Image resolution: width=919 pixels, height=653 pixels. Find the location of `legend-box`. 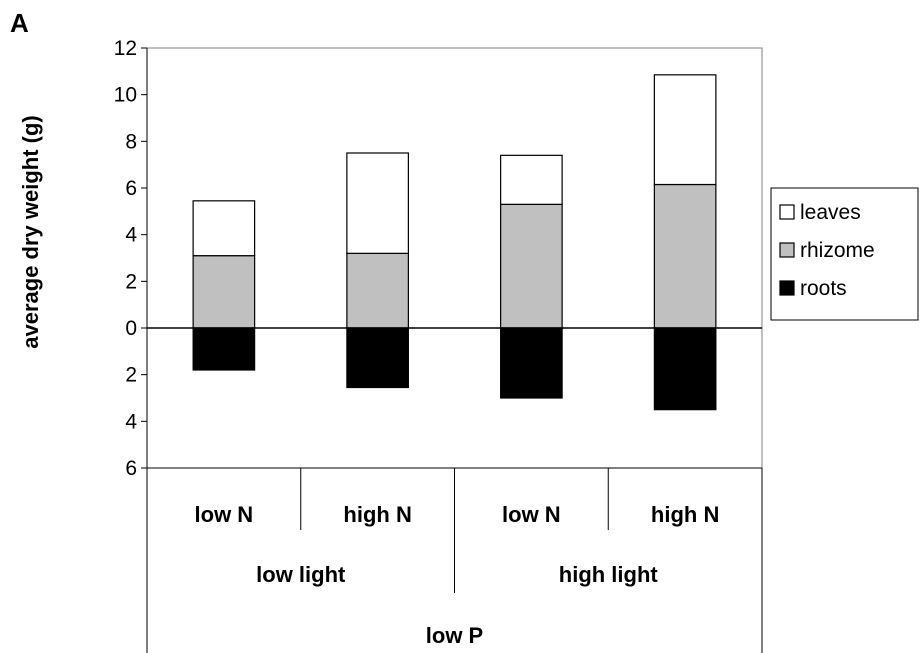

legend-box is located at coordinates (844, 254).